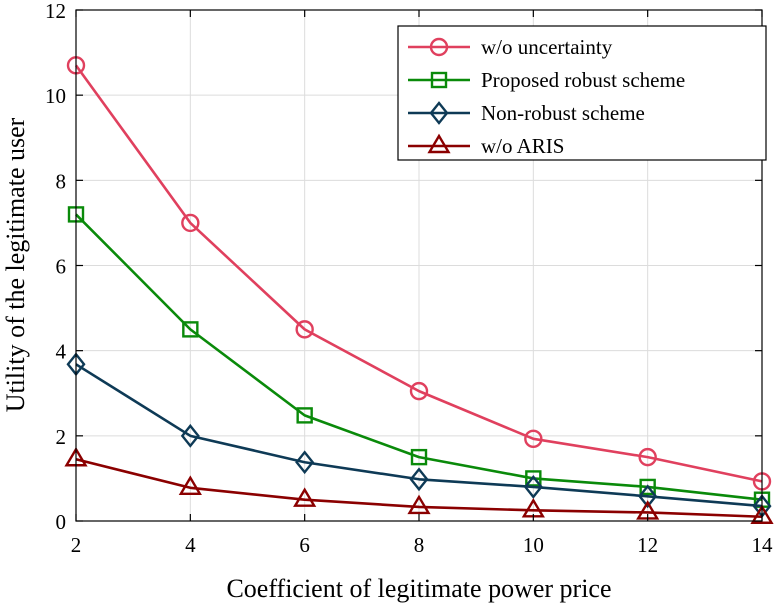 This screenshot has width=777, height=607. Describe the element at coordinates (61, 181) in the screenshot. I see `y-tick-label: 8` at that location.